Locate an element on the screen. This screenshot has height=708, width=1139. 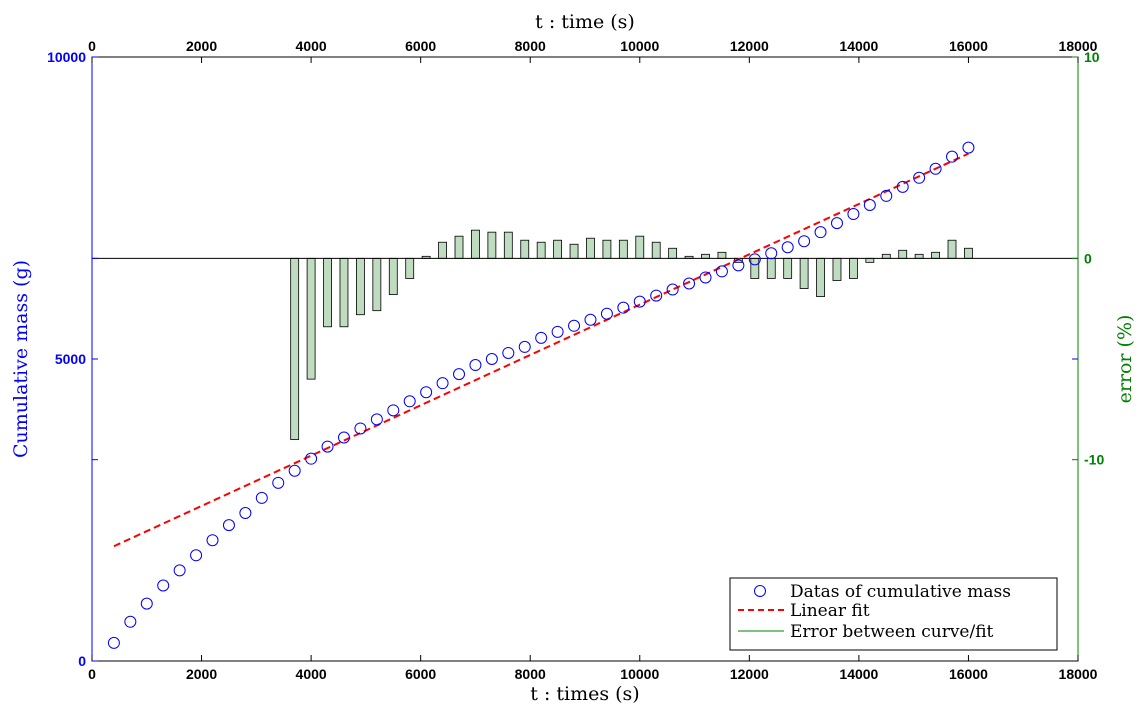
y-axis-left-title: Cumulative mass (g) is located at coordinates (21, 359).